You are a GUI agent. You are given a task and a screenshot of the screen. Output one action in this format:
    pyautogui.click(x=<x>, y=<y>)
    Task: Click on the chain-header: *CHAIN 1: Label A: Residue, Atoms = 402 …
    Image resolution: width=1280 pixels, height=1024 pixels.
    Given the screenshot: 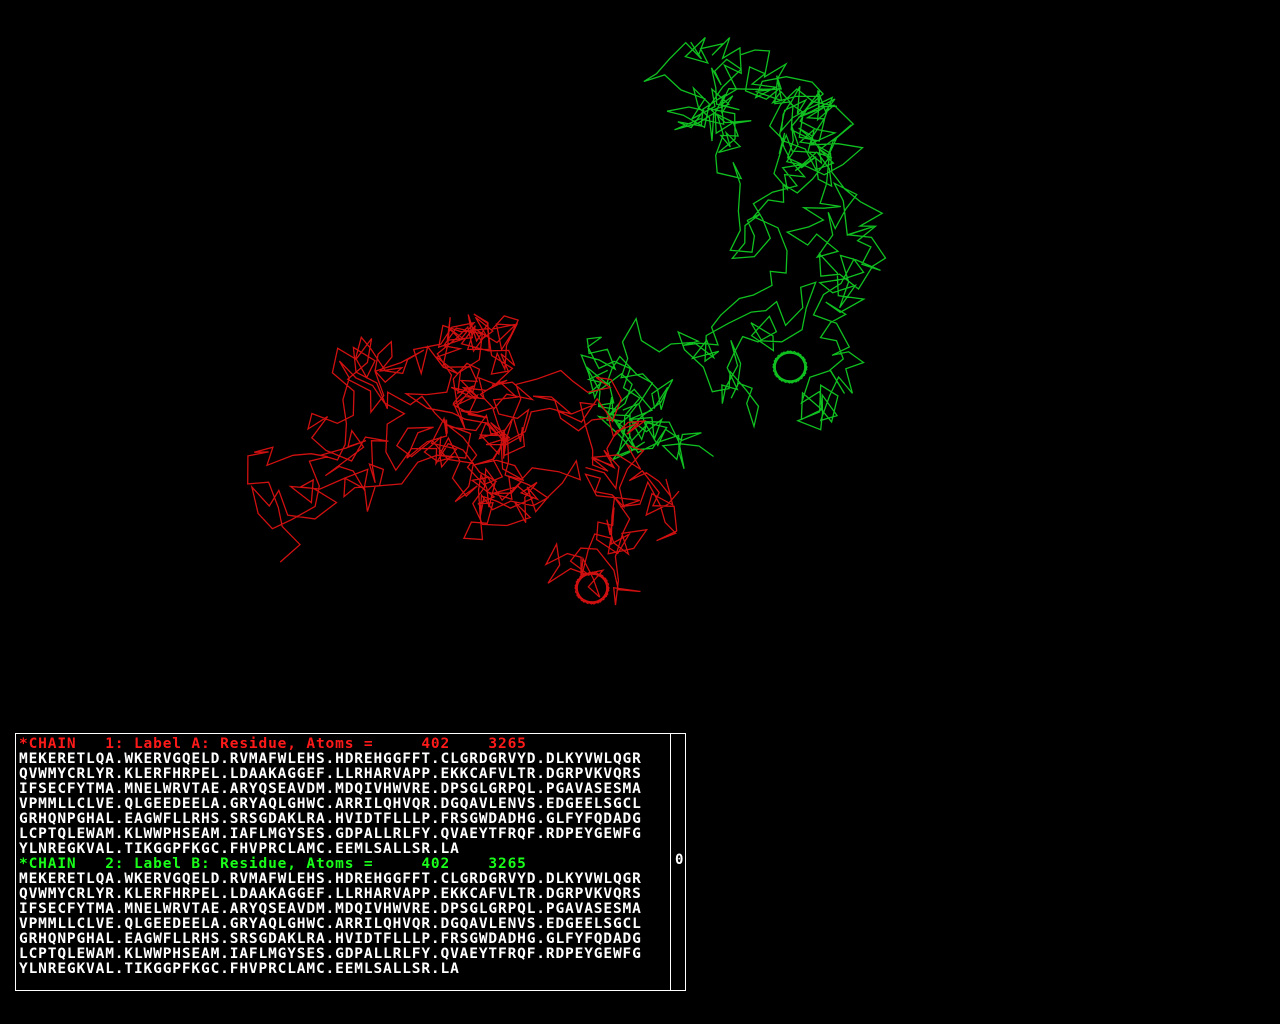 What is the action you would take?
    pyautogui.click(x=273, y=744)
    